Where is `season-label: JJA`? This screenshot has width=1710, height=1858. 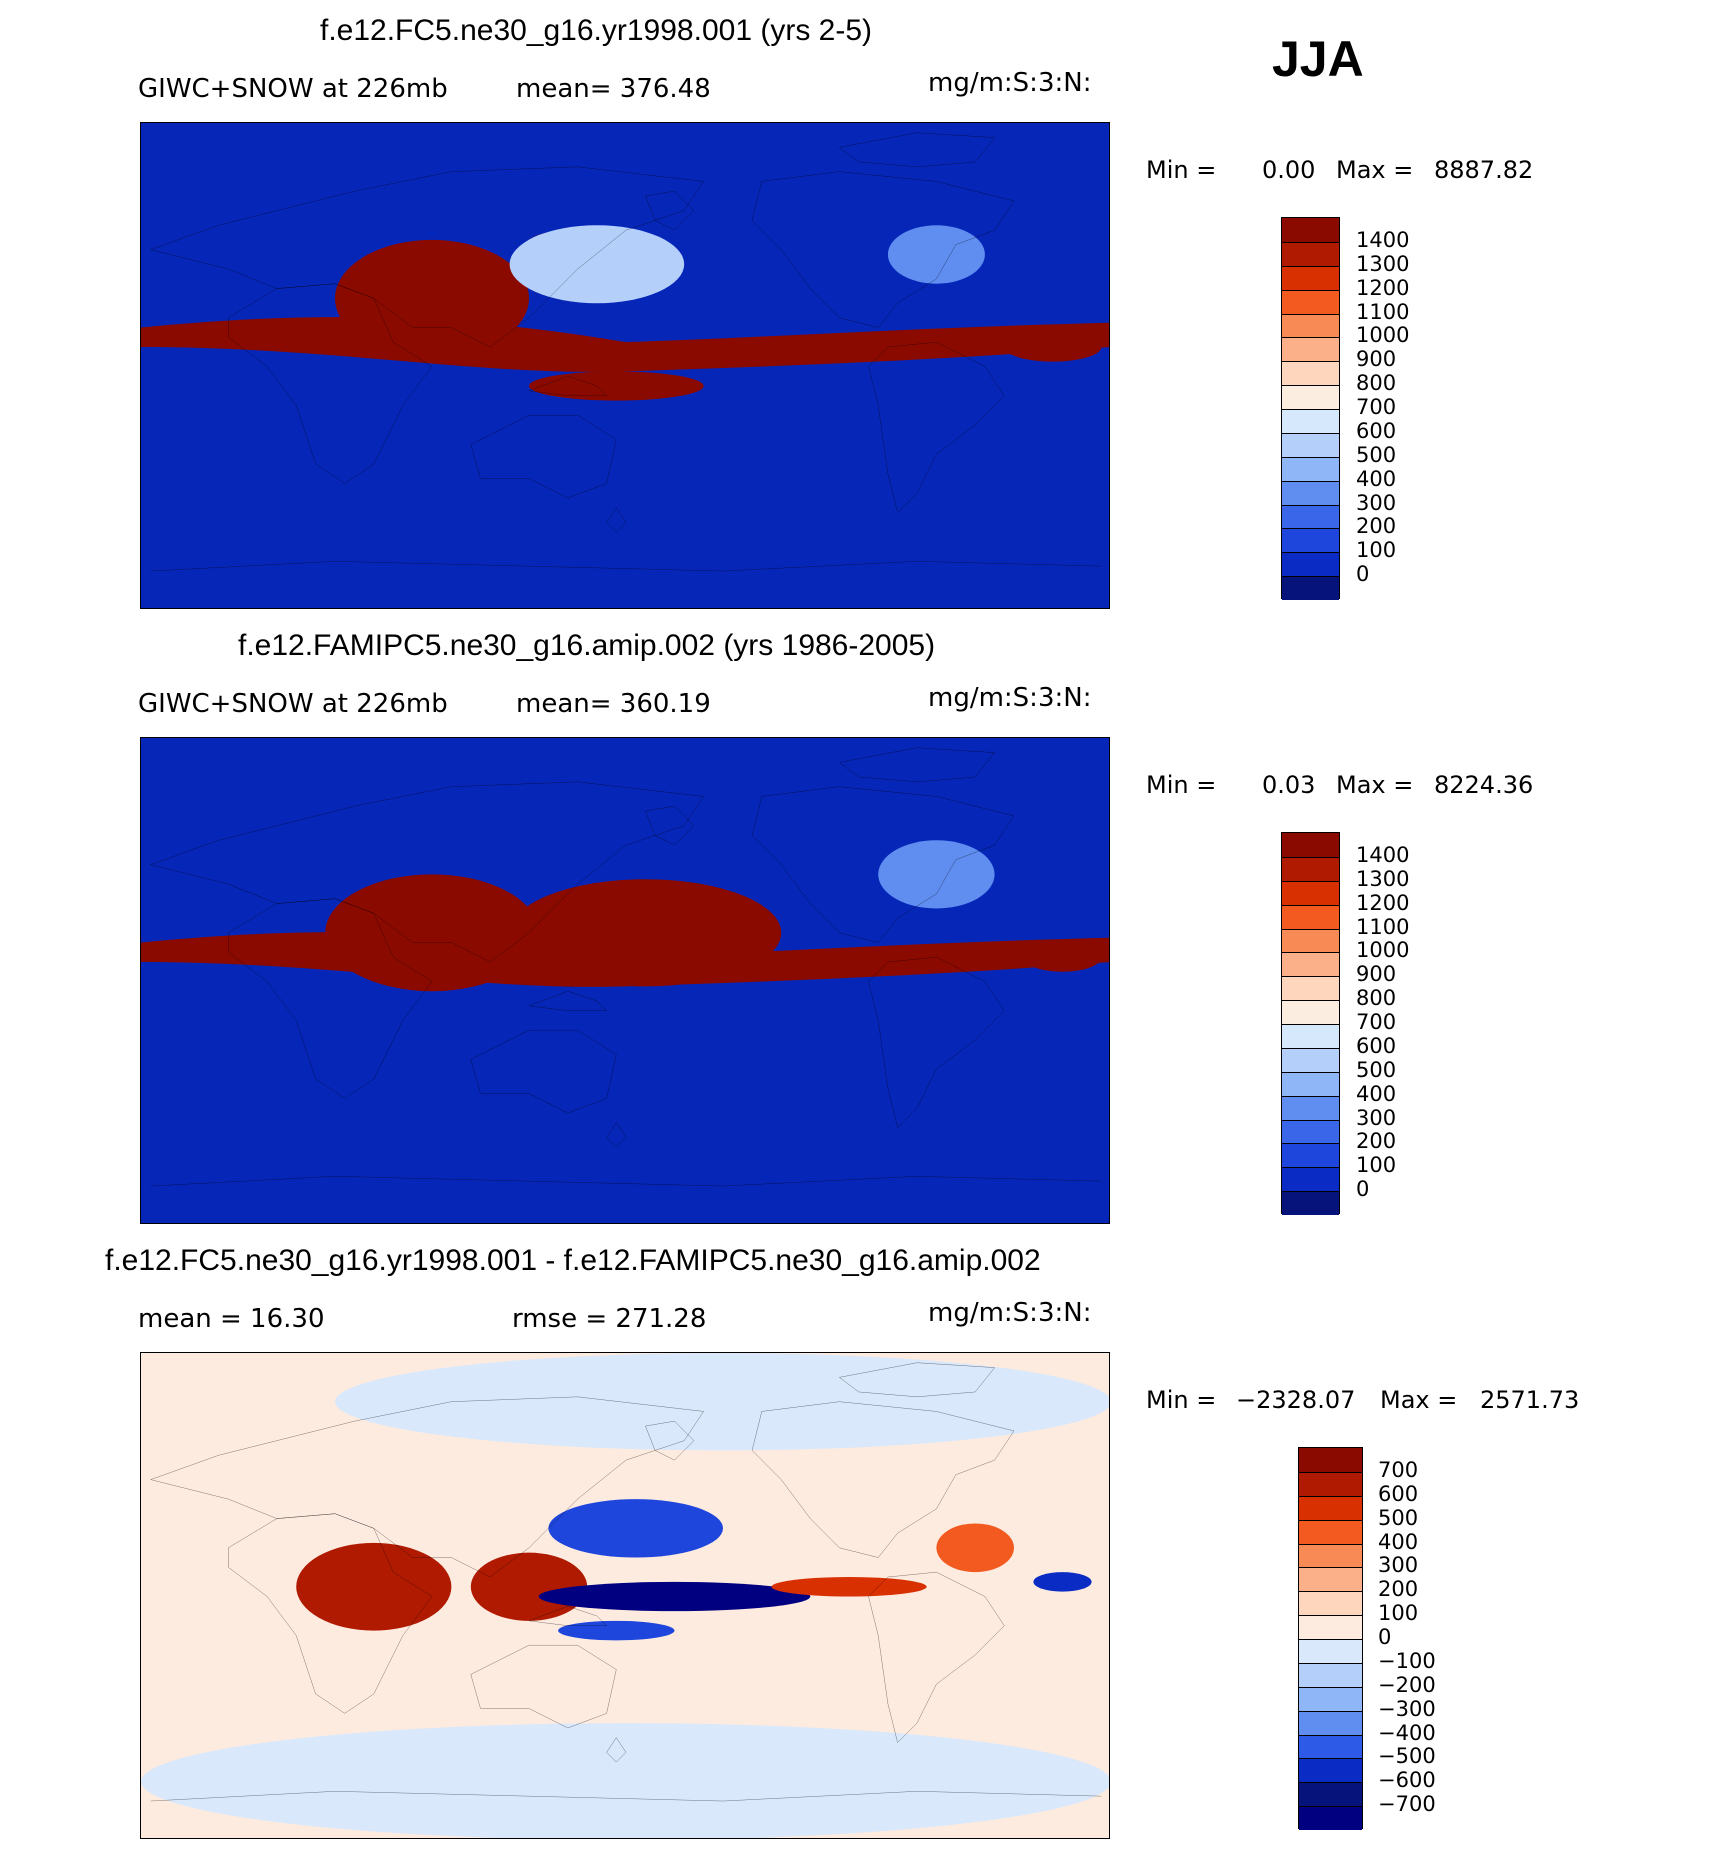 season-label: JJA is located at coordinates (1318, 59).